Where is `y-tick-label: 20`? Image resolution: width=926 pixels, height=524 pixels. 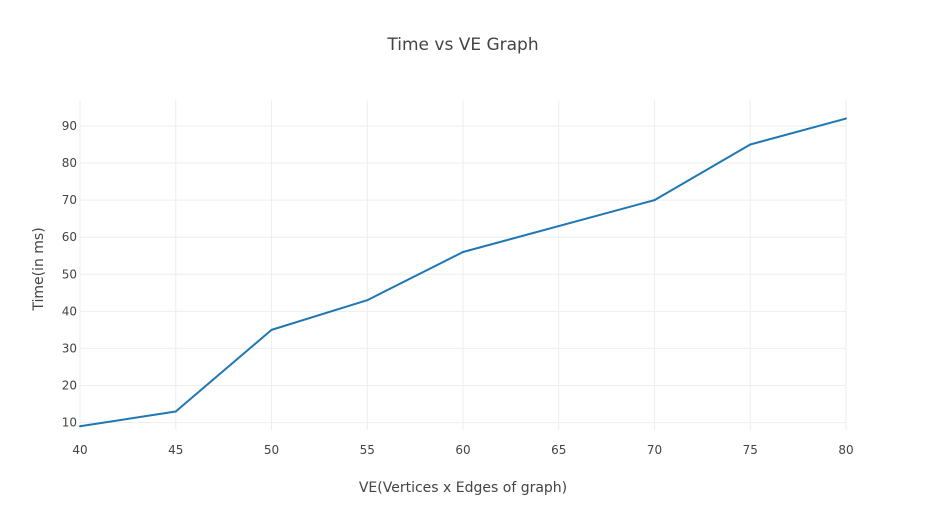
y-tick-label: 20 is located at coordinates (69, 386).